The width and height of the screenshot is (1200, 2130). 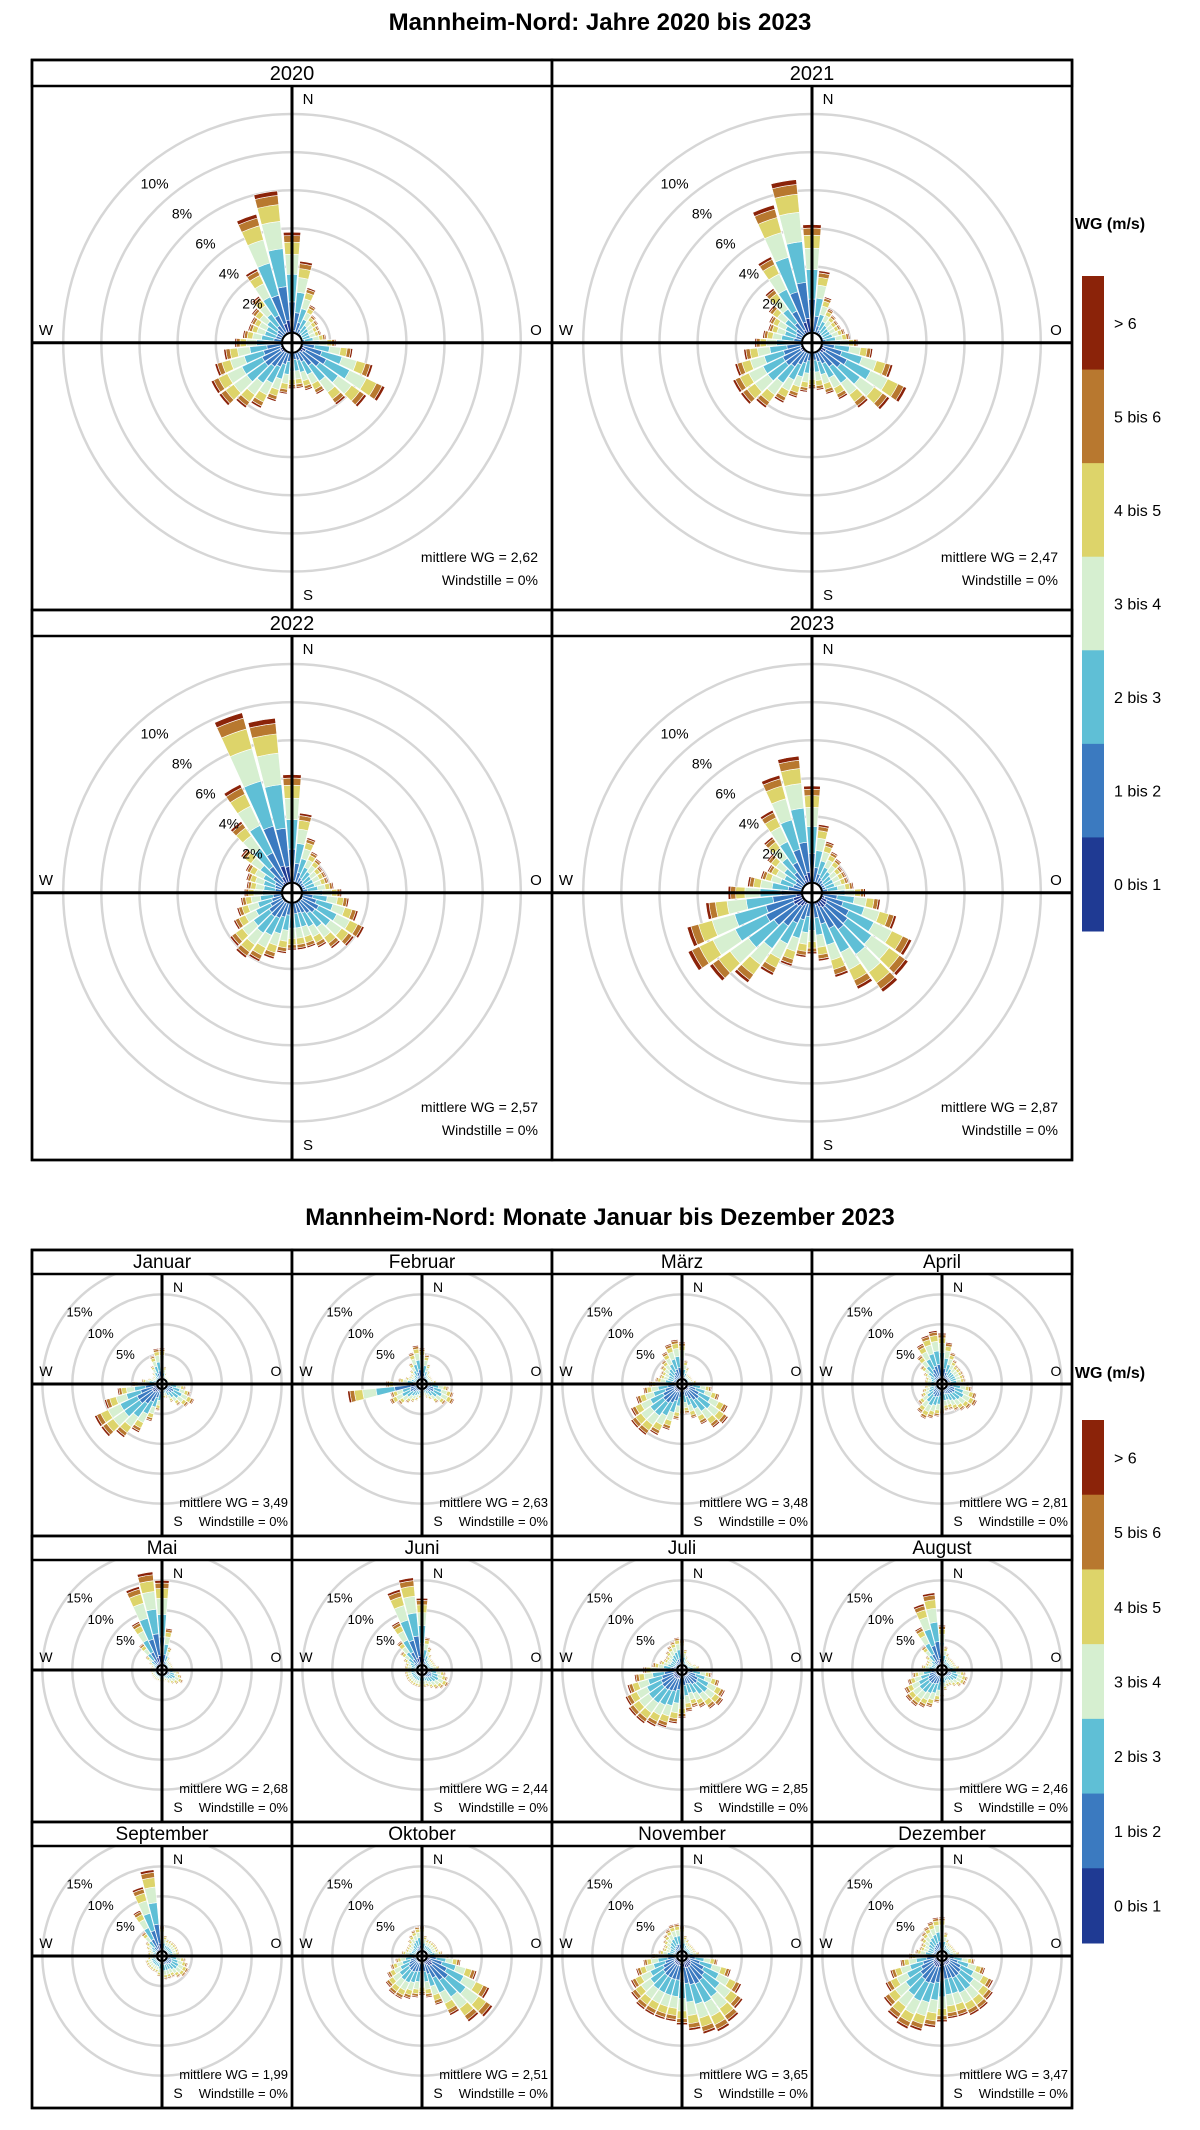 What do you see at coordinates (306, 1943) in the screenshot?
I see `dir-label-w: W` at bounding box center [306, 1943].